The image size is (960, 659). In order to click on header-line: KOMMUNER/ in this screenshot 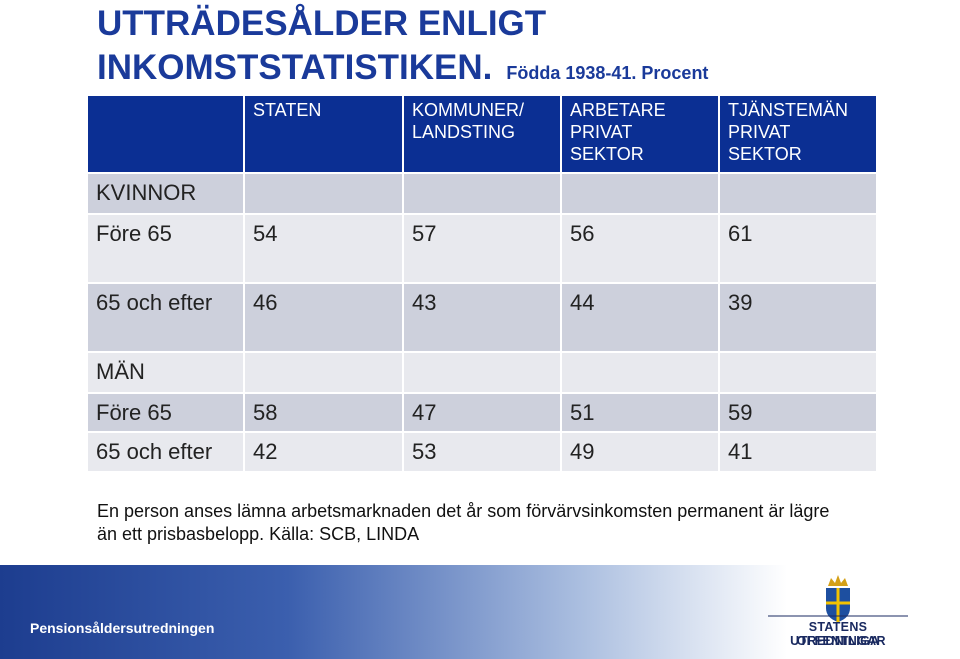, I will do `click(468, 110)`.